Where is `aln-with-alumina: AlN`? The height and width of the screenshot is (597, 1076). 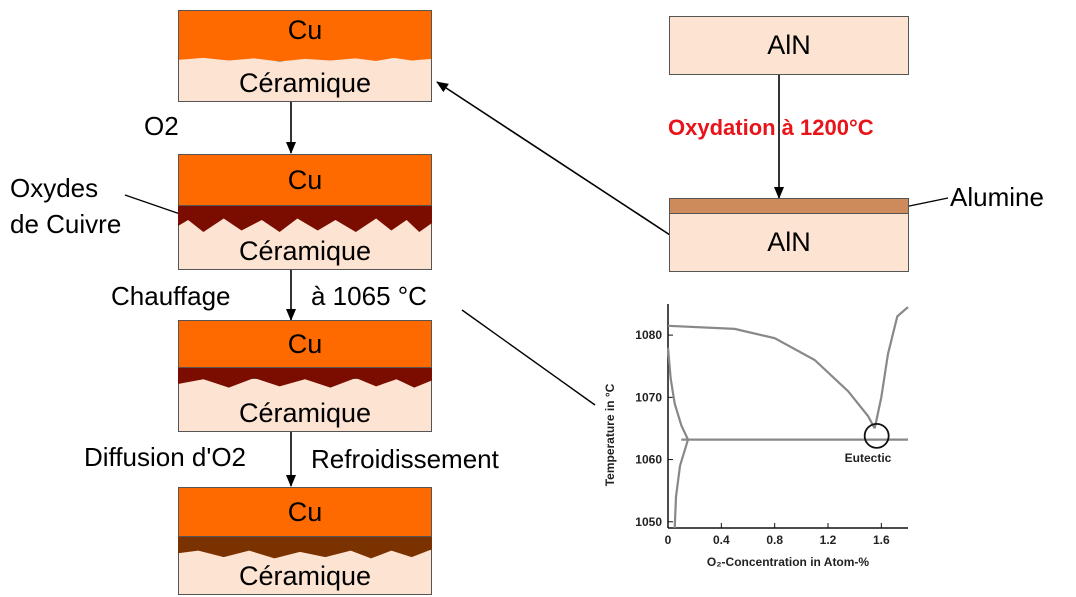
aln-with-alumina: AlN is located at coordinates (789, 235).